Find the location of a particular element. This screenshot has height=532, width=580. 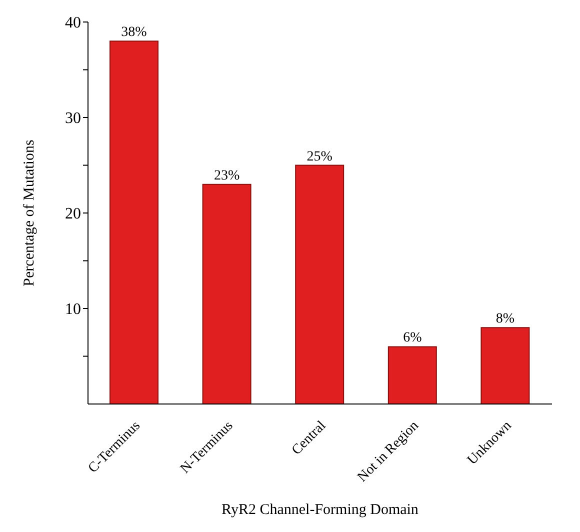

y-axis-title: Percentage of Mutations is located at coordinates (29, 213).